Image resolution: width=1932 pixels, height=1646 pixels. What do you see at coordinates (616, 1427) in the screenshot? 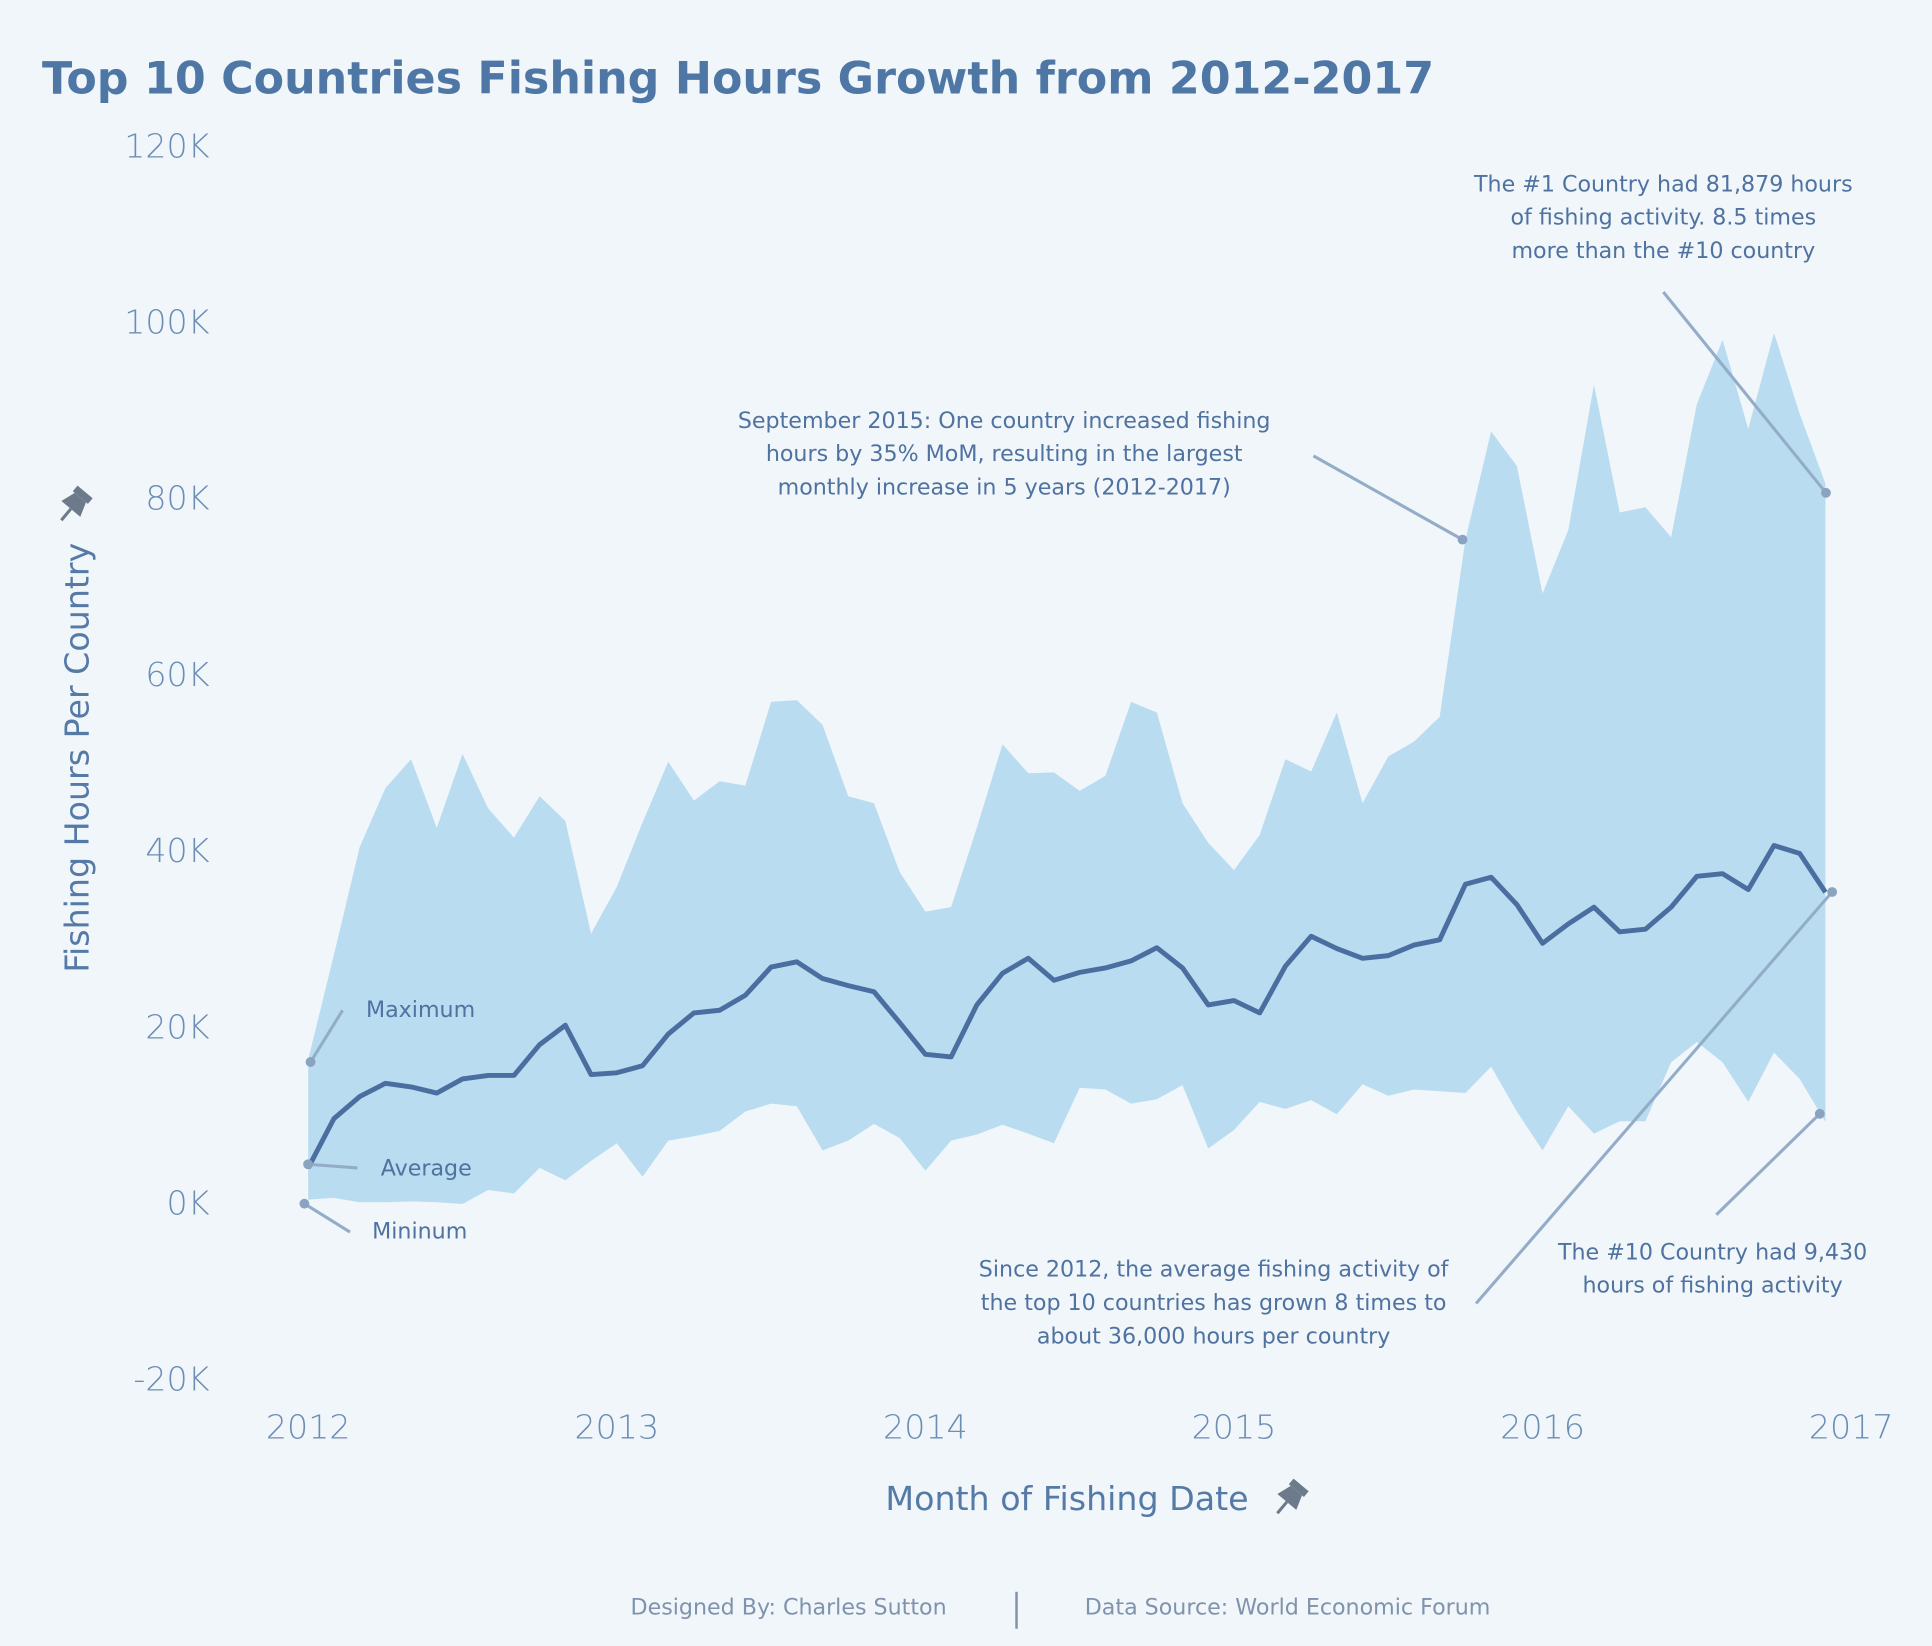
I see `x-tick-label: 2013` at bounding box center [616, 1427].